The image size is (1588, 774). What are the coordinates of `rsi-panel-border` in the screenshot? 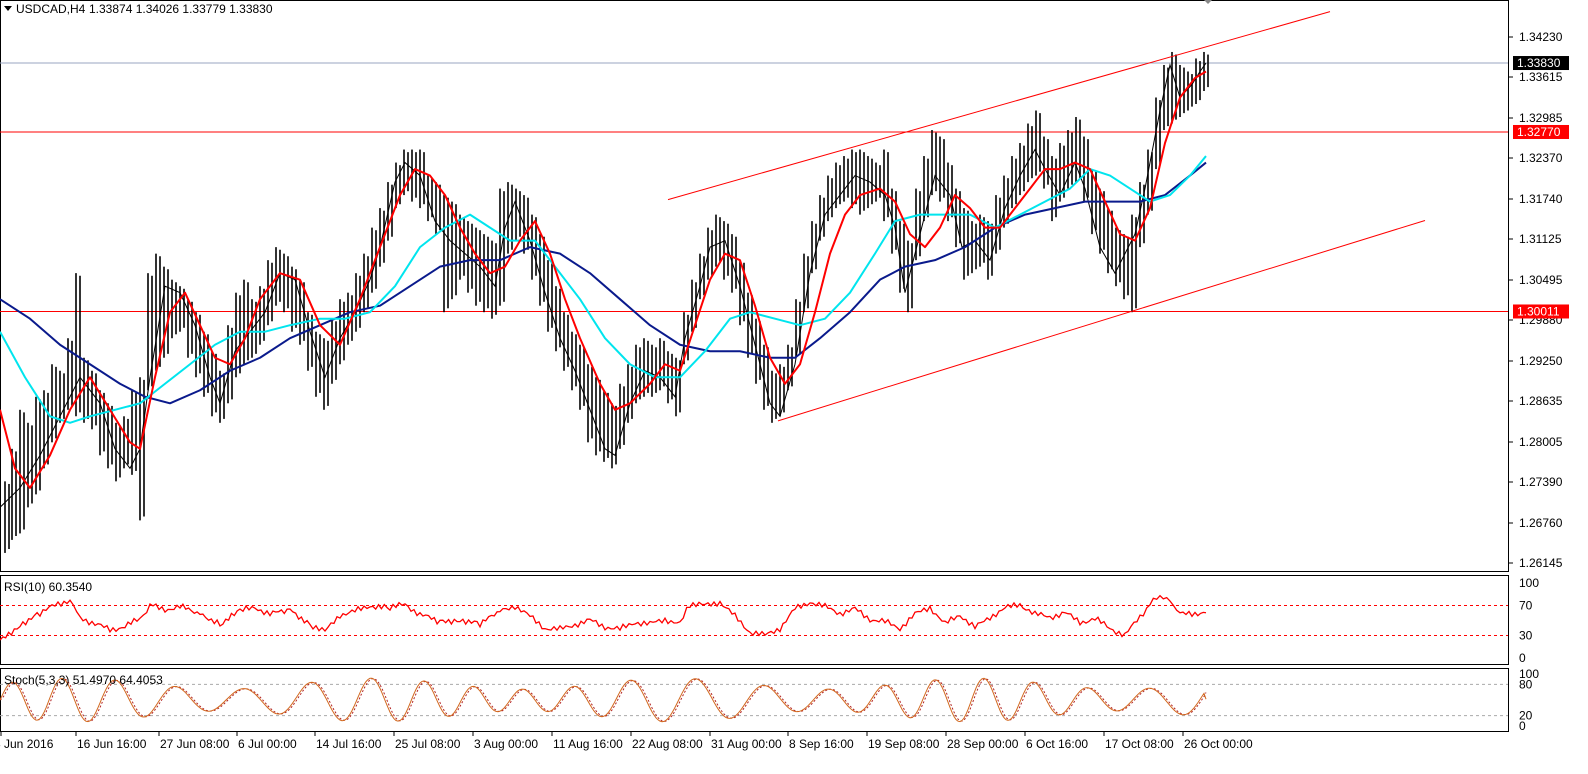 It's located at (754, 620).